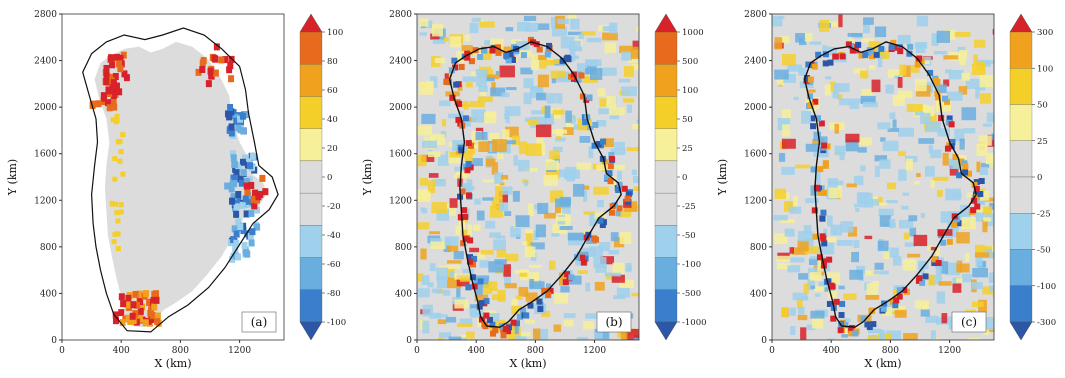 This screenshot has width=1065, height=378. I want to click on colorbar-max-arrow, so click(1021, 23).